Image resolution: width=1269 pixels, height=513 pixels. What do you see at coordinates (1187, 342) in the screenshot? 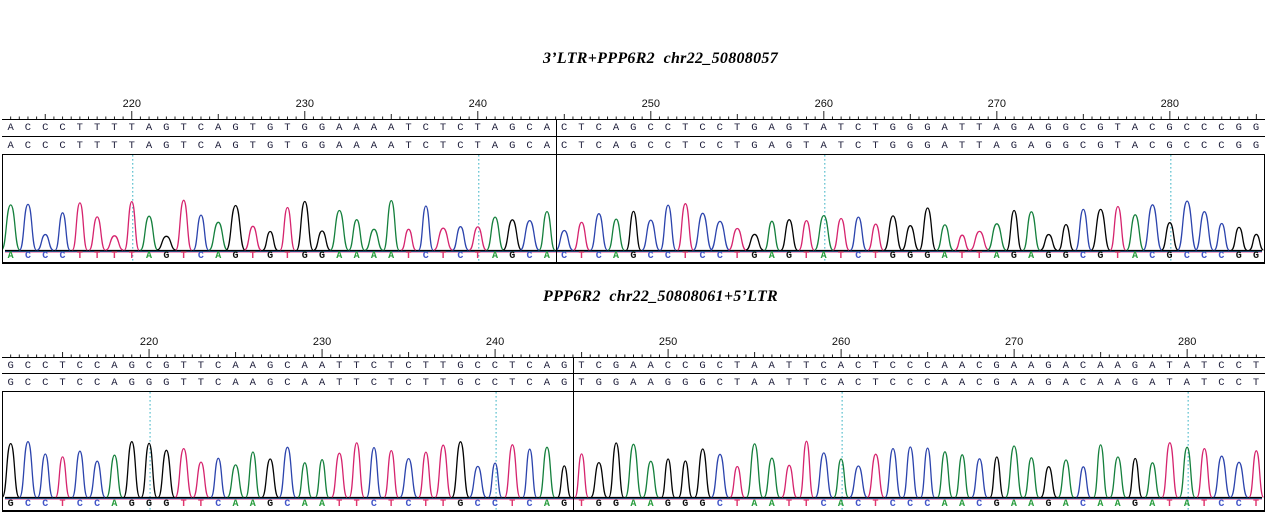
I see `ruler-label: 280` at bounding box center [1187, 342].